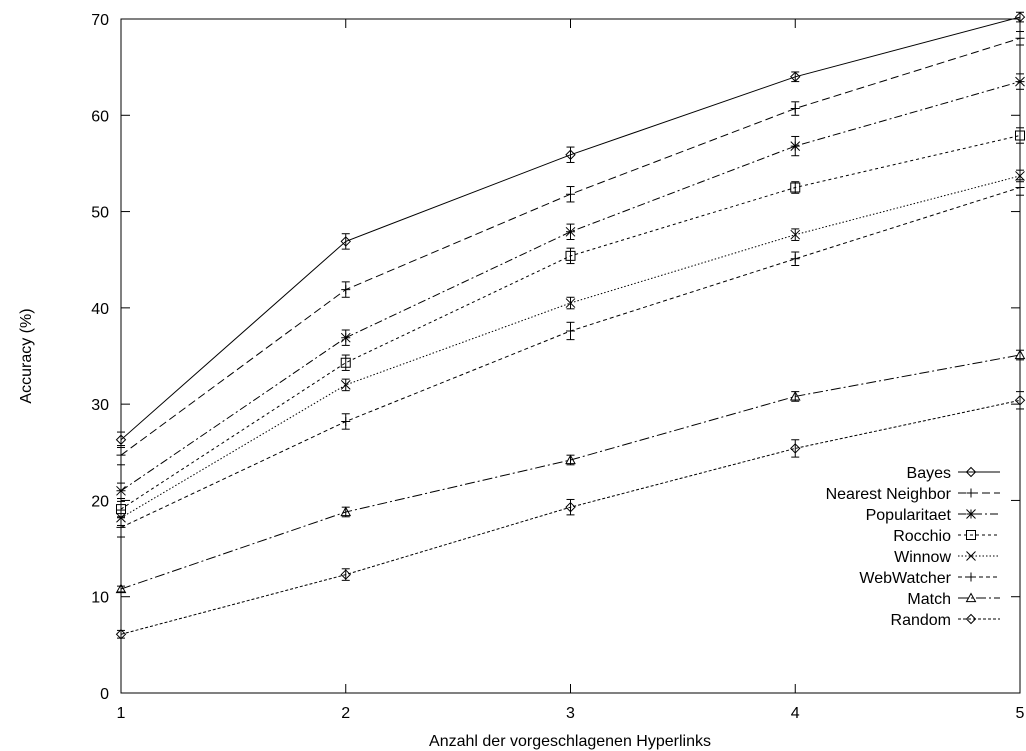 This screenshot has width=1026, height=751. Describe the element at coordinates (100, 116) in the screenshot. I see `y-tick-label: 60` at that location.